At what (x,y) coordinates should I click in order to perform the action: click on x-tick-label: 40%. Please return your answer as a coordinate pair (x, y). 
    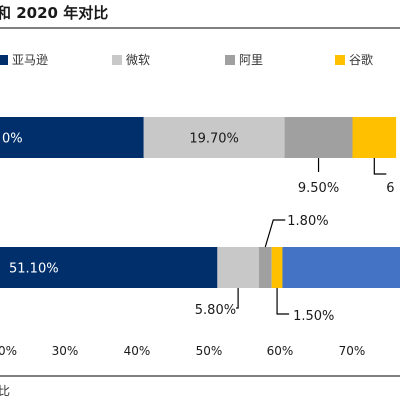
    Looking at the image, I should click on (137, 351).